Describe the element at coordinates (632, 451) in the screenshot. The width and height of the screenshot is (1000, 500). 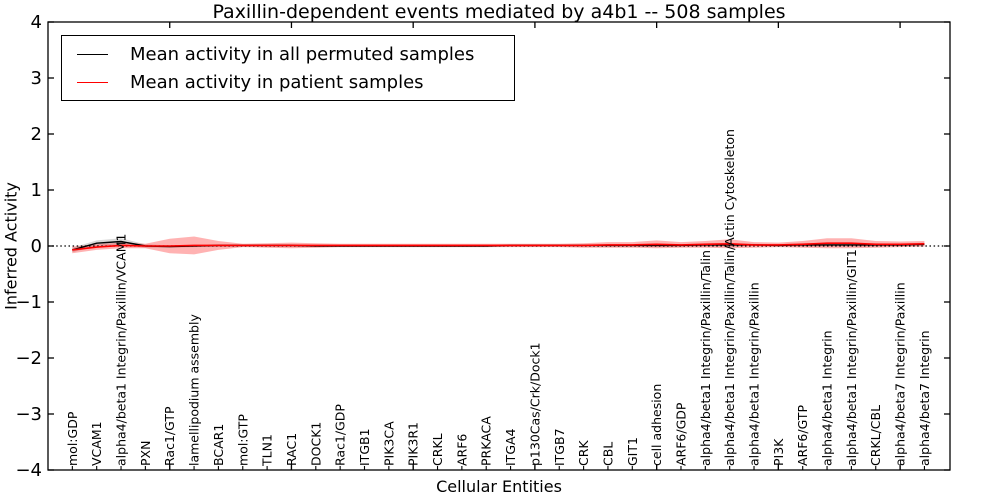
I see `entity-label: GIT1` at that location.